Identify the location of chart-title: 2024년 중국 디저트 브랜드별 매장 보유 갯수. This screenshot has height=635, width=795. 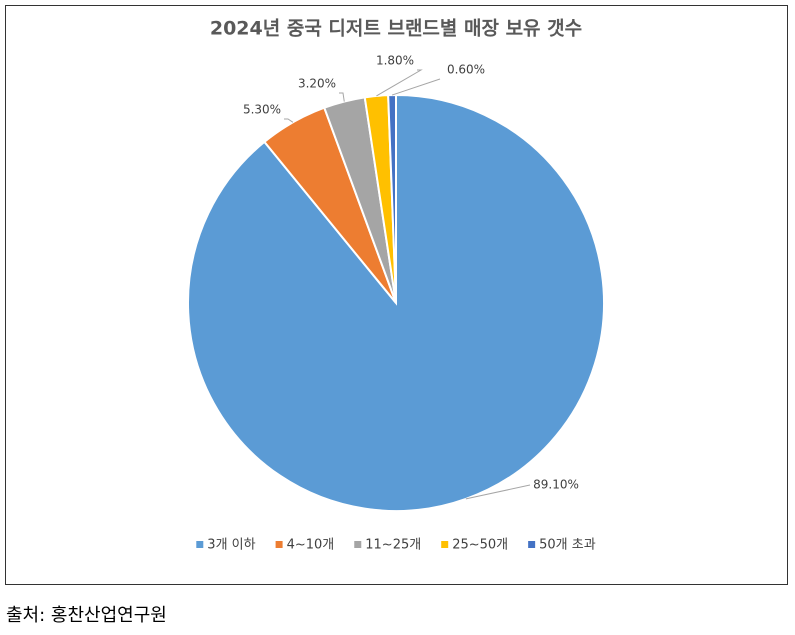
(396, 29).